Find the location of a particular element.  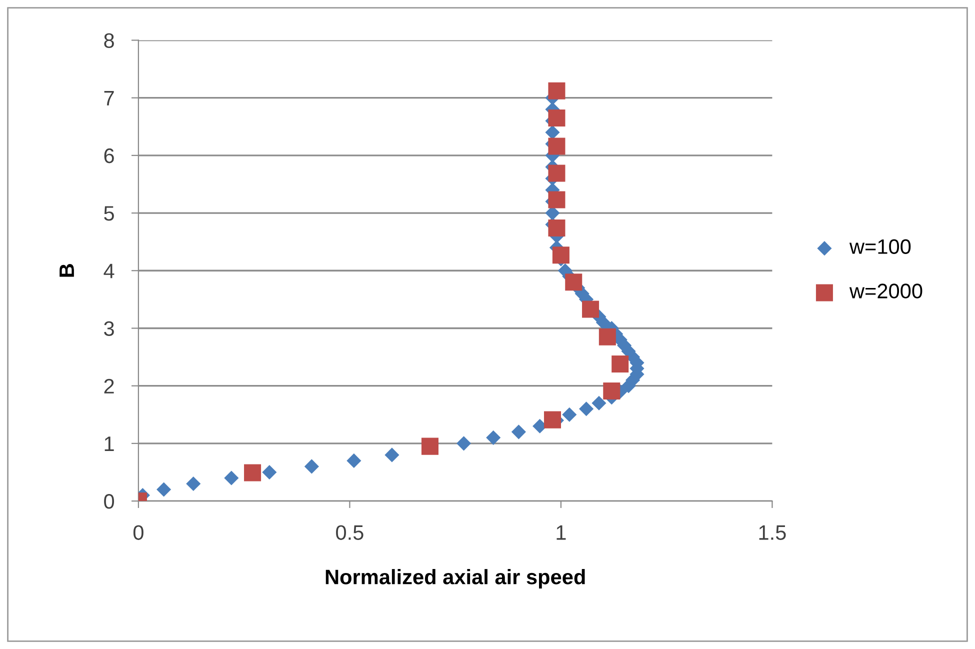

y-tick-label: 8 is located at coordinates (109, 40).